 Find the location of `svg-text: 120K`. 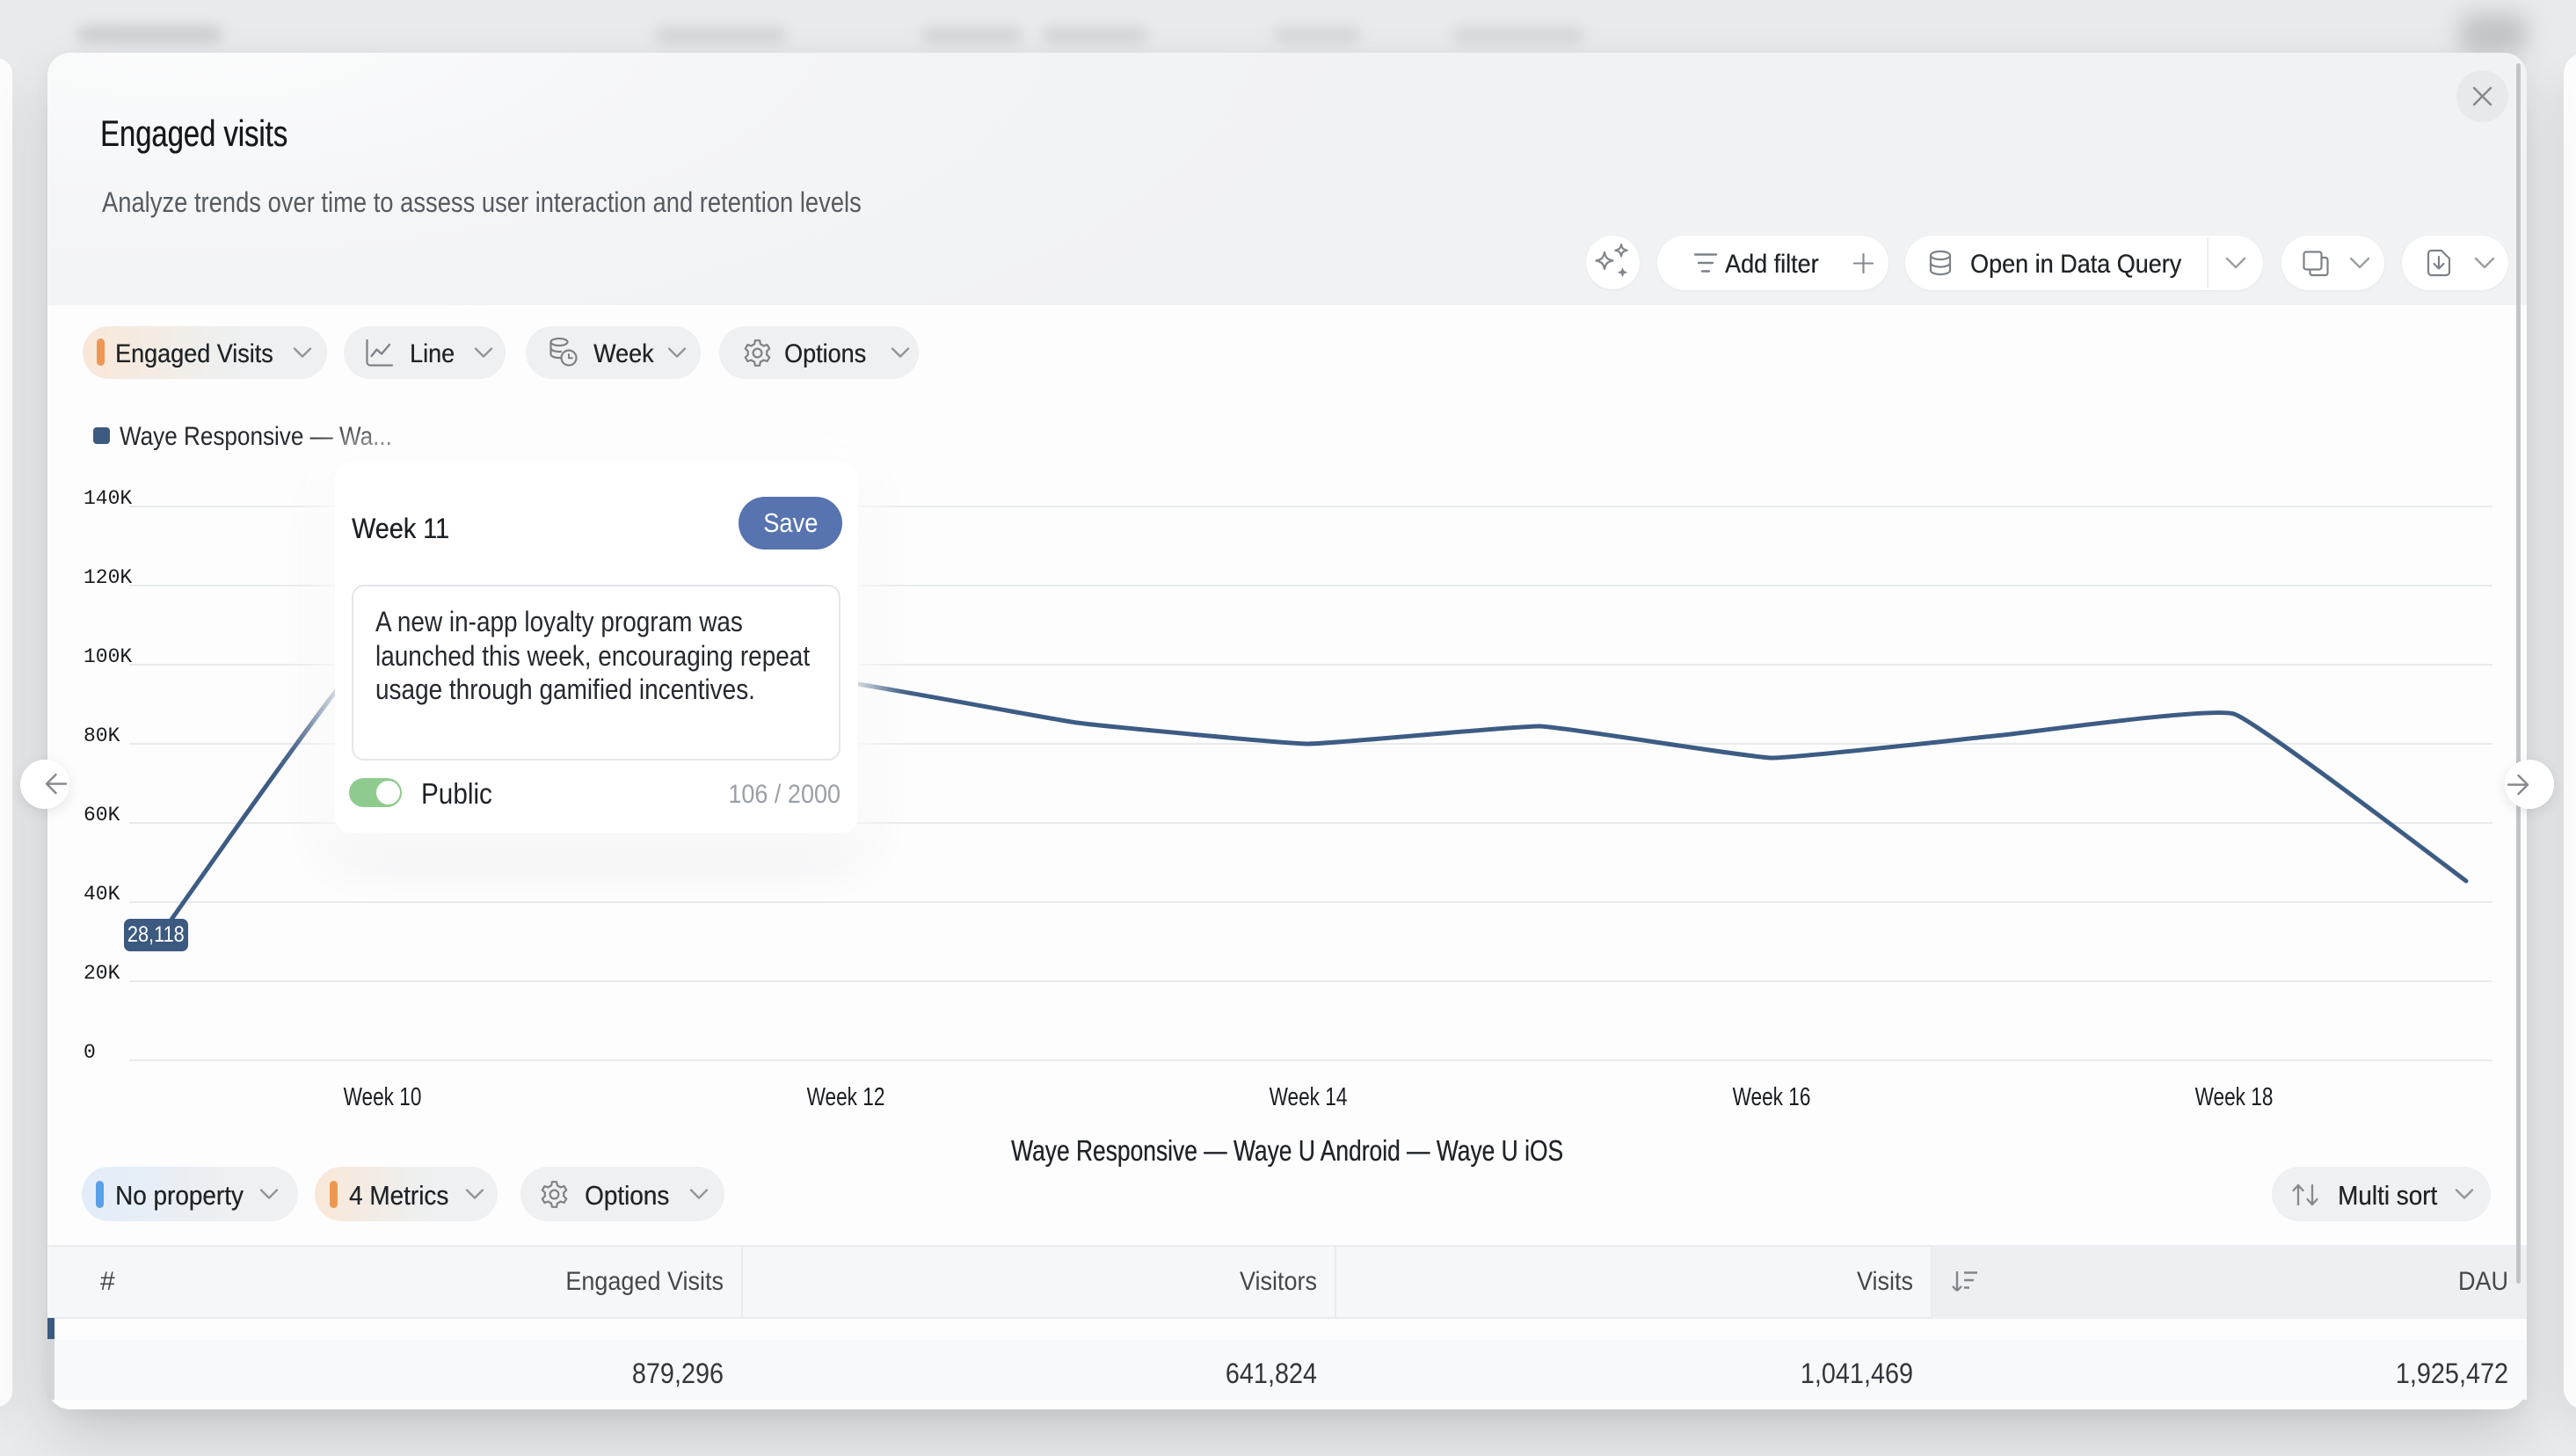

svg-text: 120K is located at coordinates (108, 577).